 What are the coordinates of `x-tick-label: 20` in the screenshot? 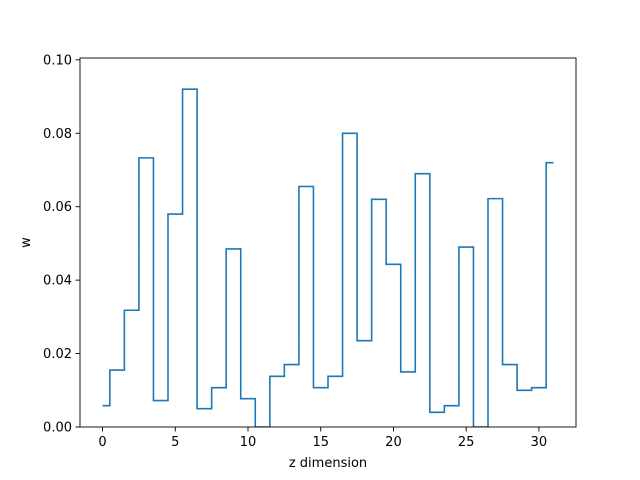 It's located at (393, 442).